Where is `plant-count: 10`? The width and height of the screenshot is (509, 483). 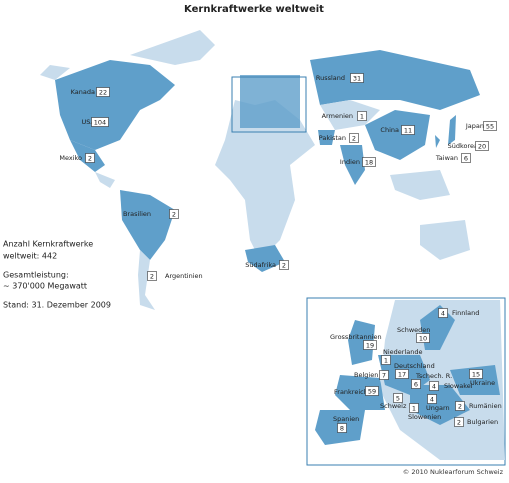
plant-count: 10 is located at coordinates (423, 339).